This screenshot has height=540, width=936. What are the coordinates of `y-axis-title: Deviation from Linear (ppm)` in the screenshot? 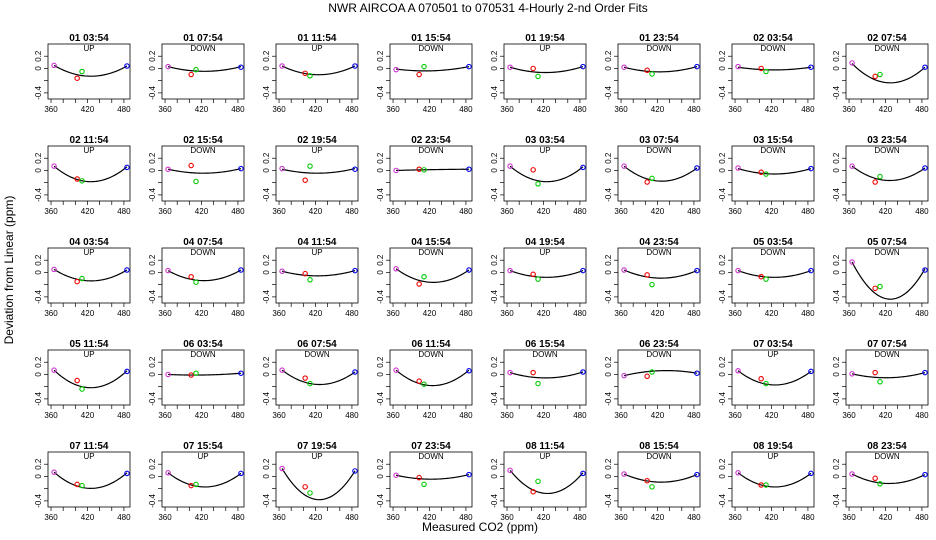 It's located at (9, 270).